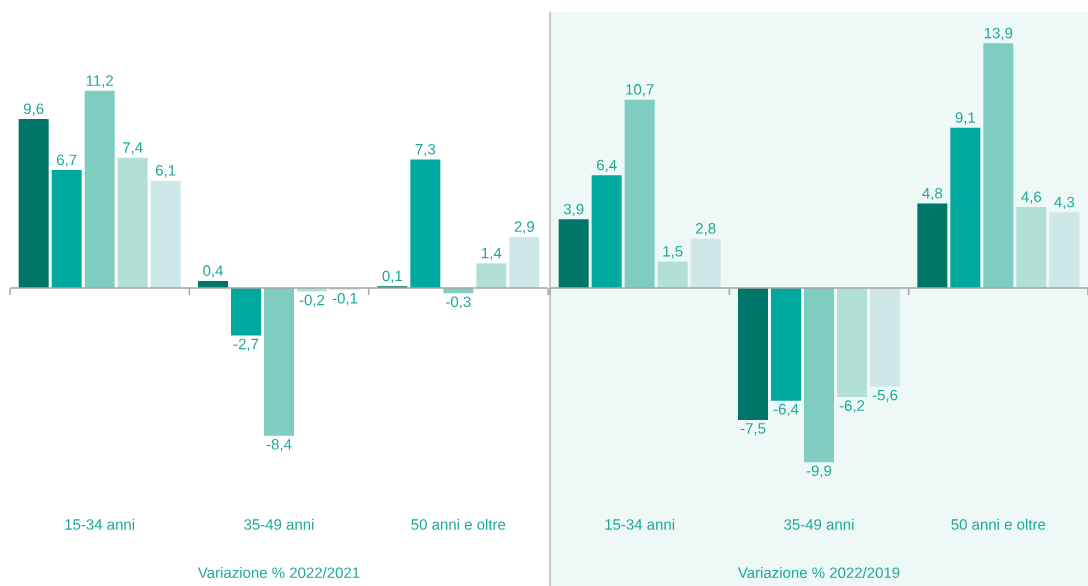  I want to click on data-label: 1,4, so click(492, 254).